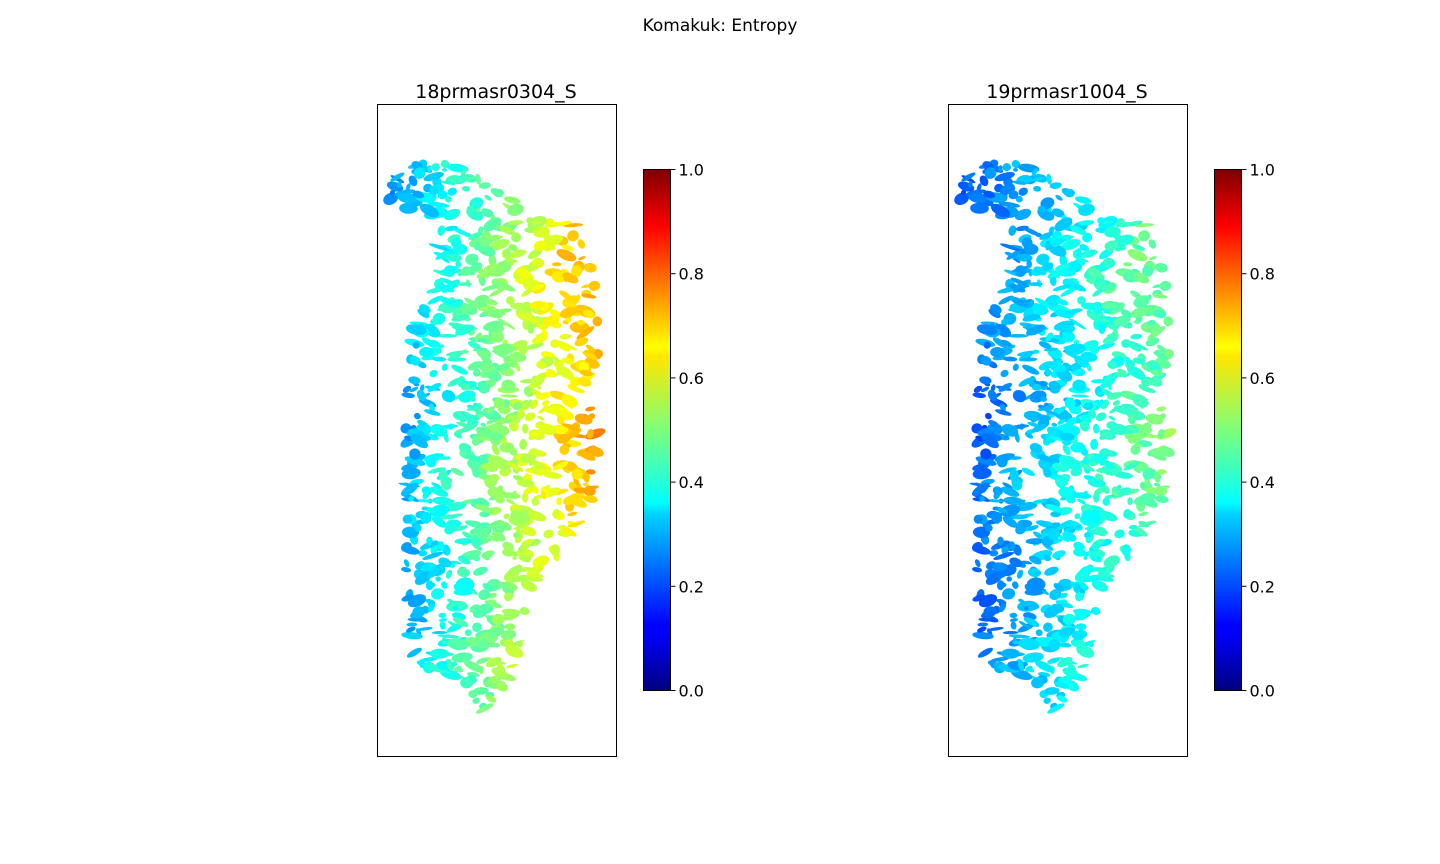  Describe the element at coordinates (691, 482) in the screenshot. I see `panel-1-colorbar-tick-label: 0.4` at that location.